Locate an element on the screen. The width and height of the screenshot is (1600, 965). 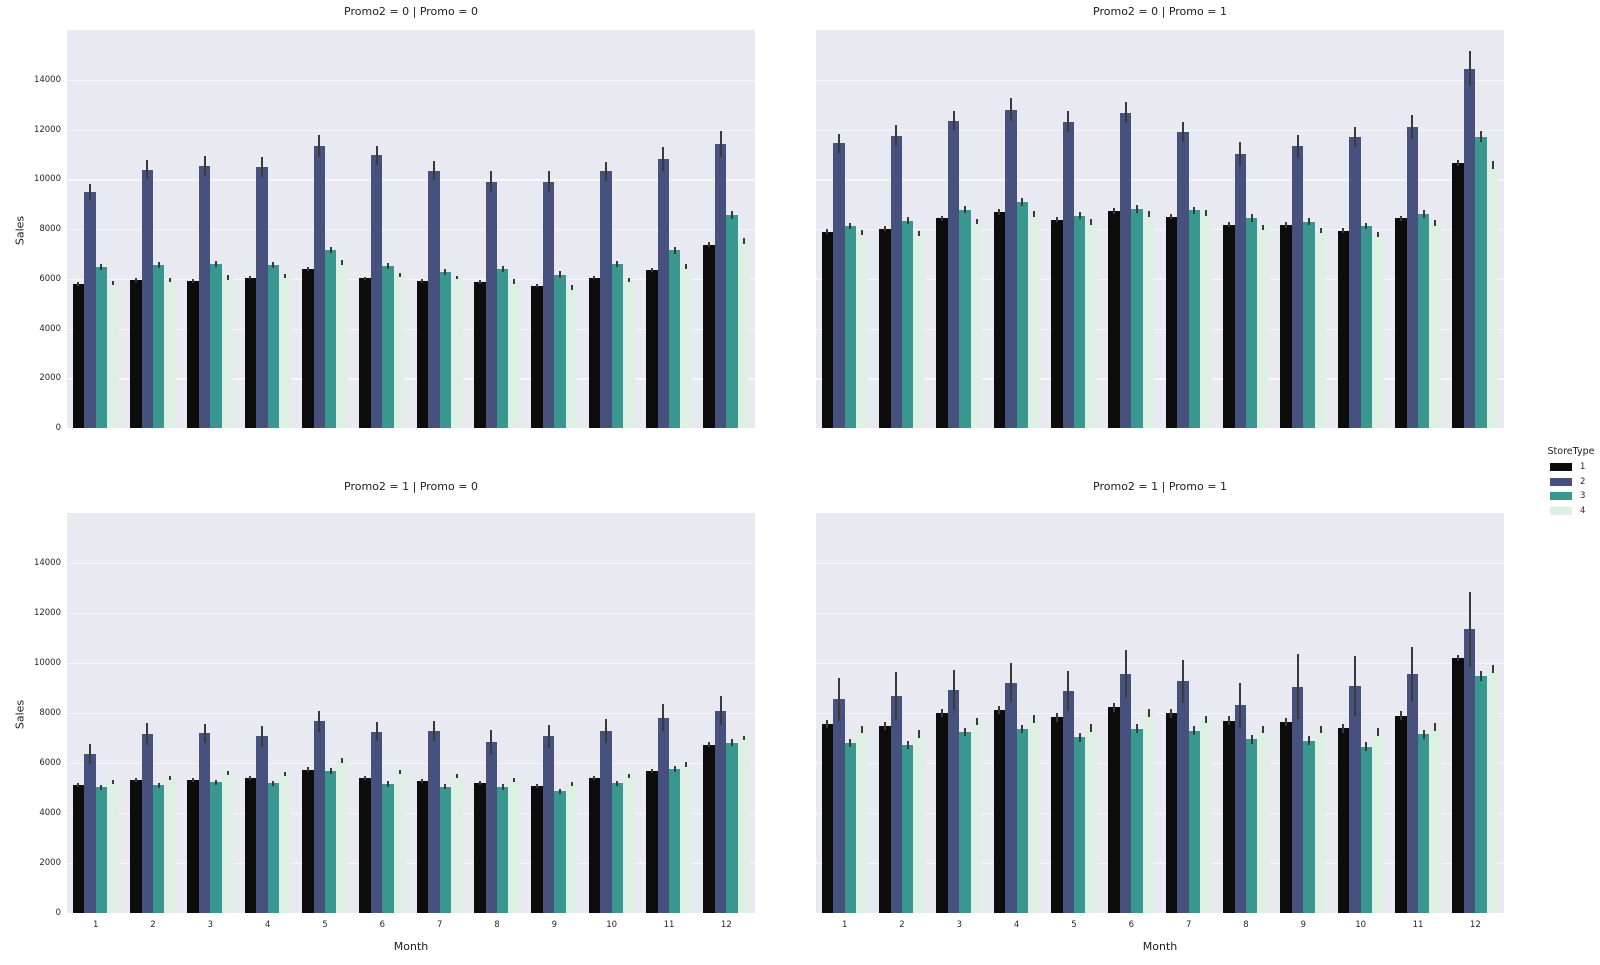
error-bar-storetype2-month9 is located at coordinates (1297, 687).